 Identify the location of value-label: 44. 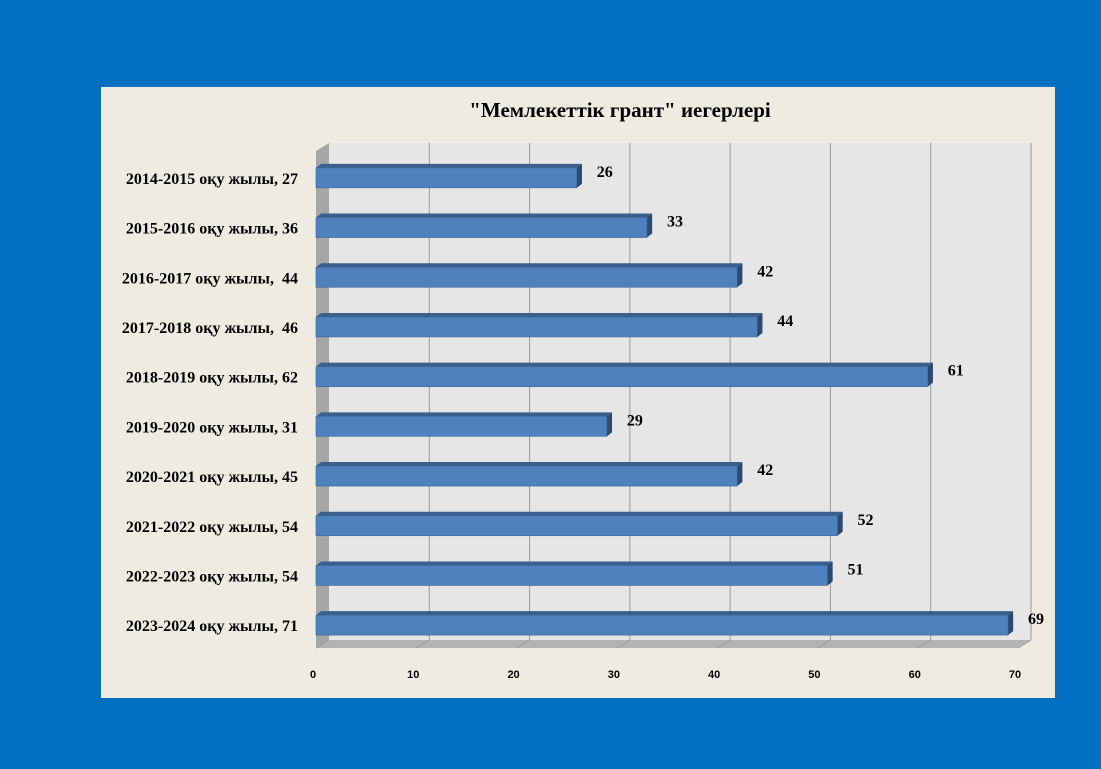
(785, 321).